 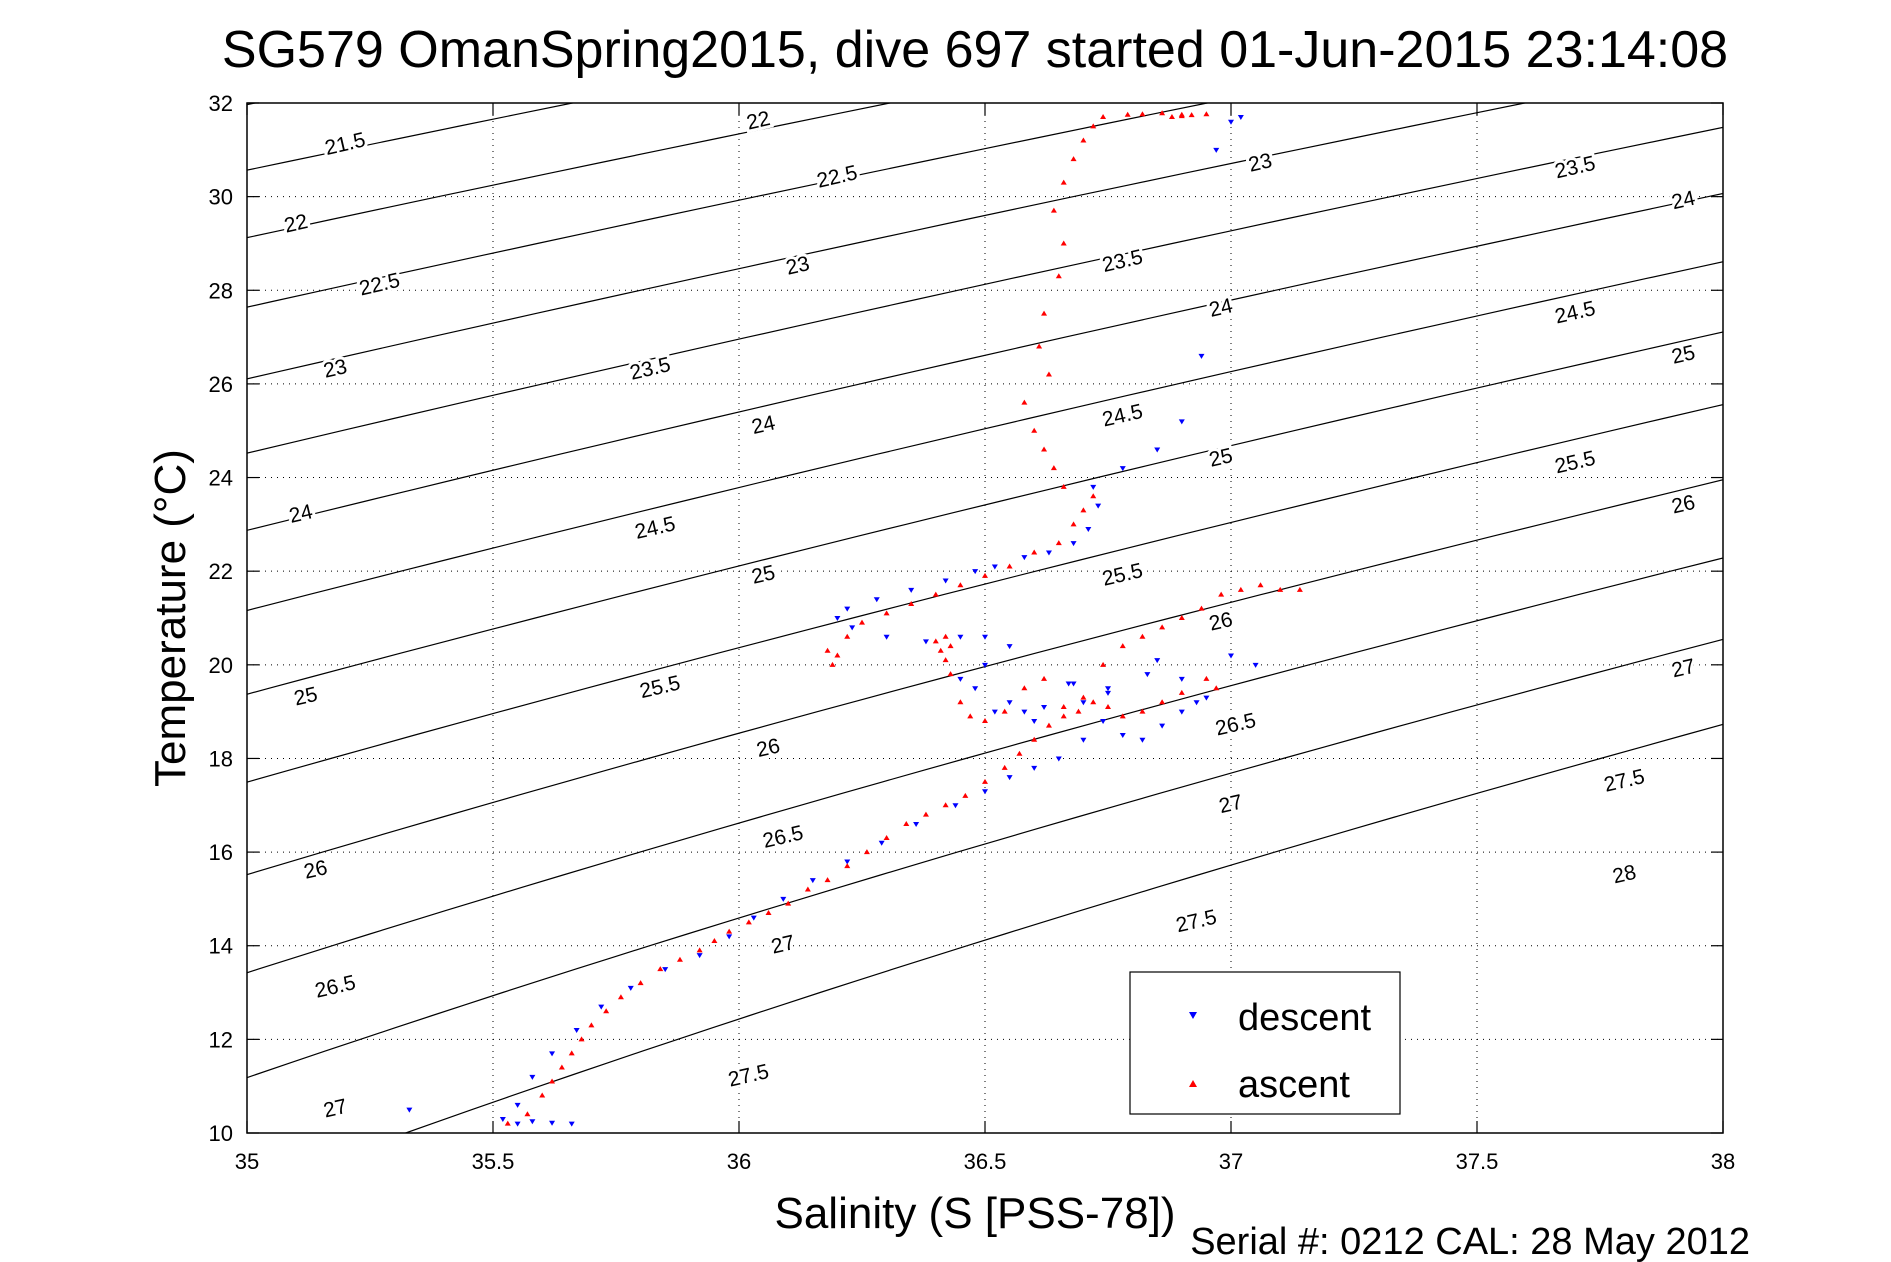 What do you see at coordinates (221, 478) in the screenshot?
I see `y-tick-label: 24` at bounding box center [221, 478].